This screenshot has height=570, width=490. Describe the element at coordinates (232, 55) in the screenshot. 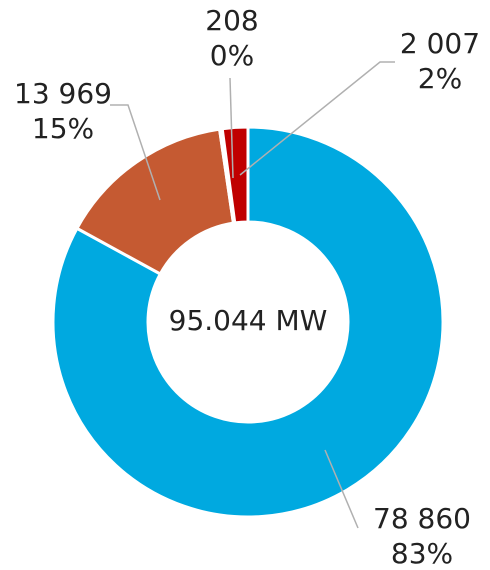

I see `percent-label: 0%` at that location.